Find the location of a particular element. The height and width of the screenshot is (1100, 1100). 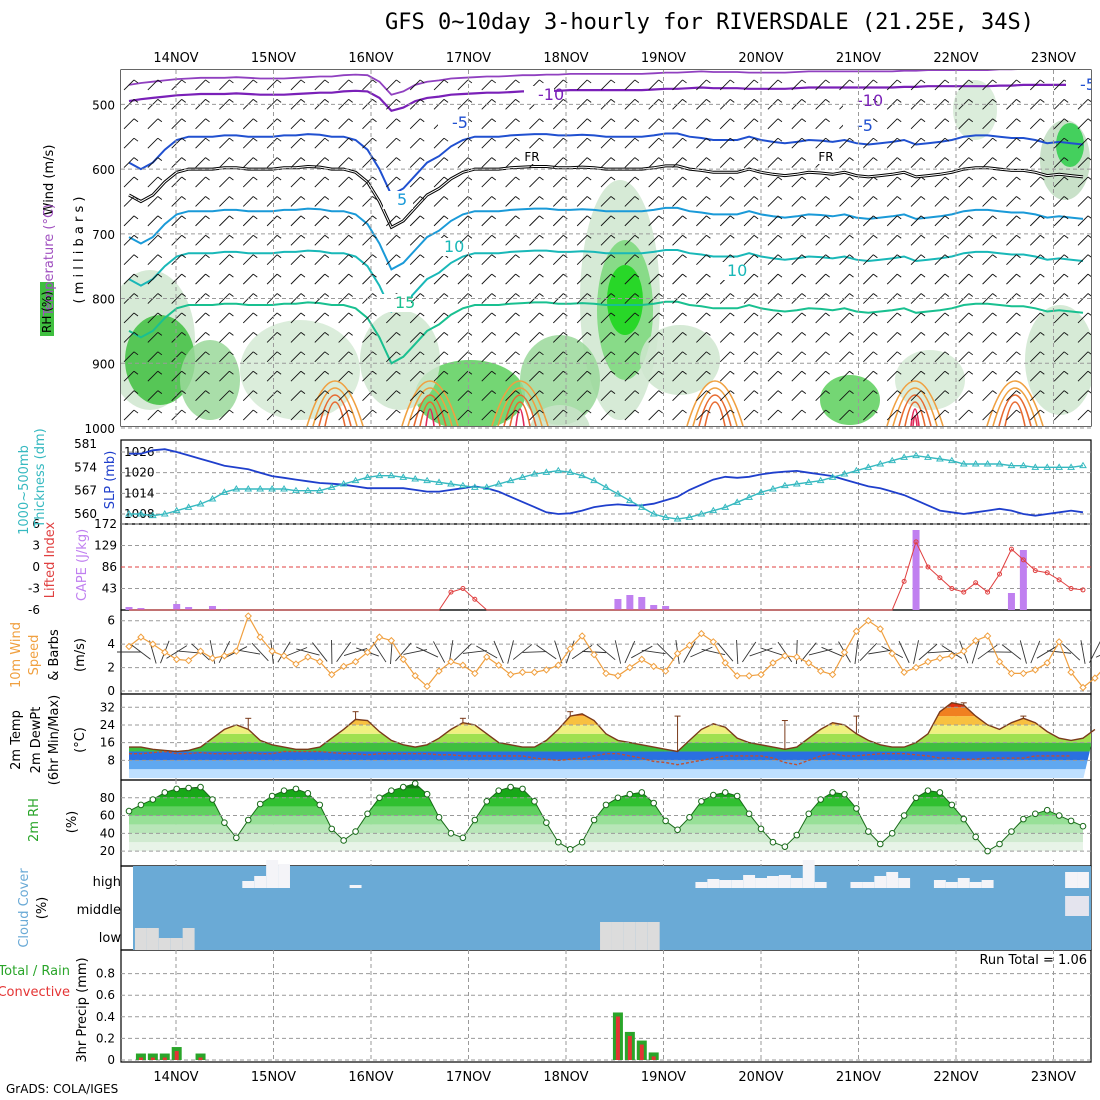

temp-band is located at coordinates (610, 712).